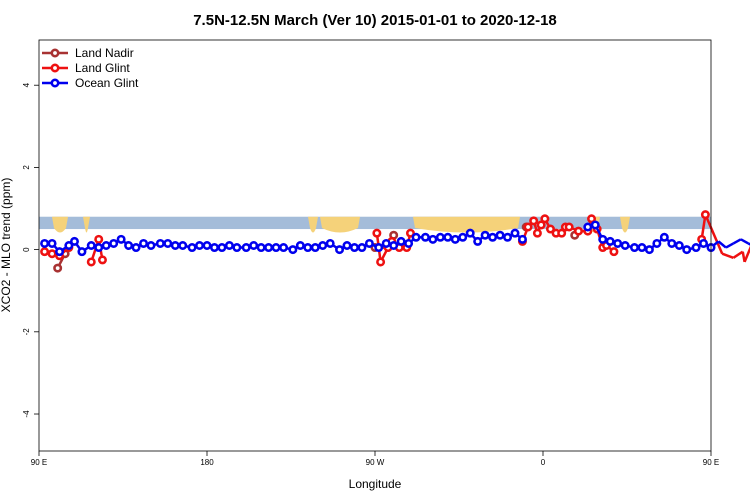  I want to click on legend-item: Ocean Glint, so click(90, 83).